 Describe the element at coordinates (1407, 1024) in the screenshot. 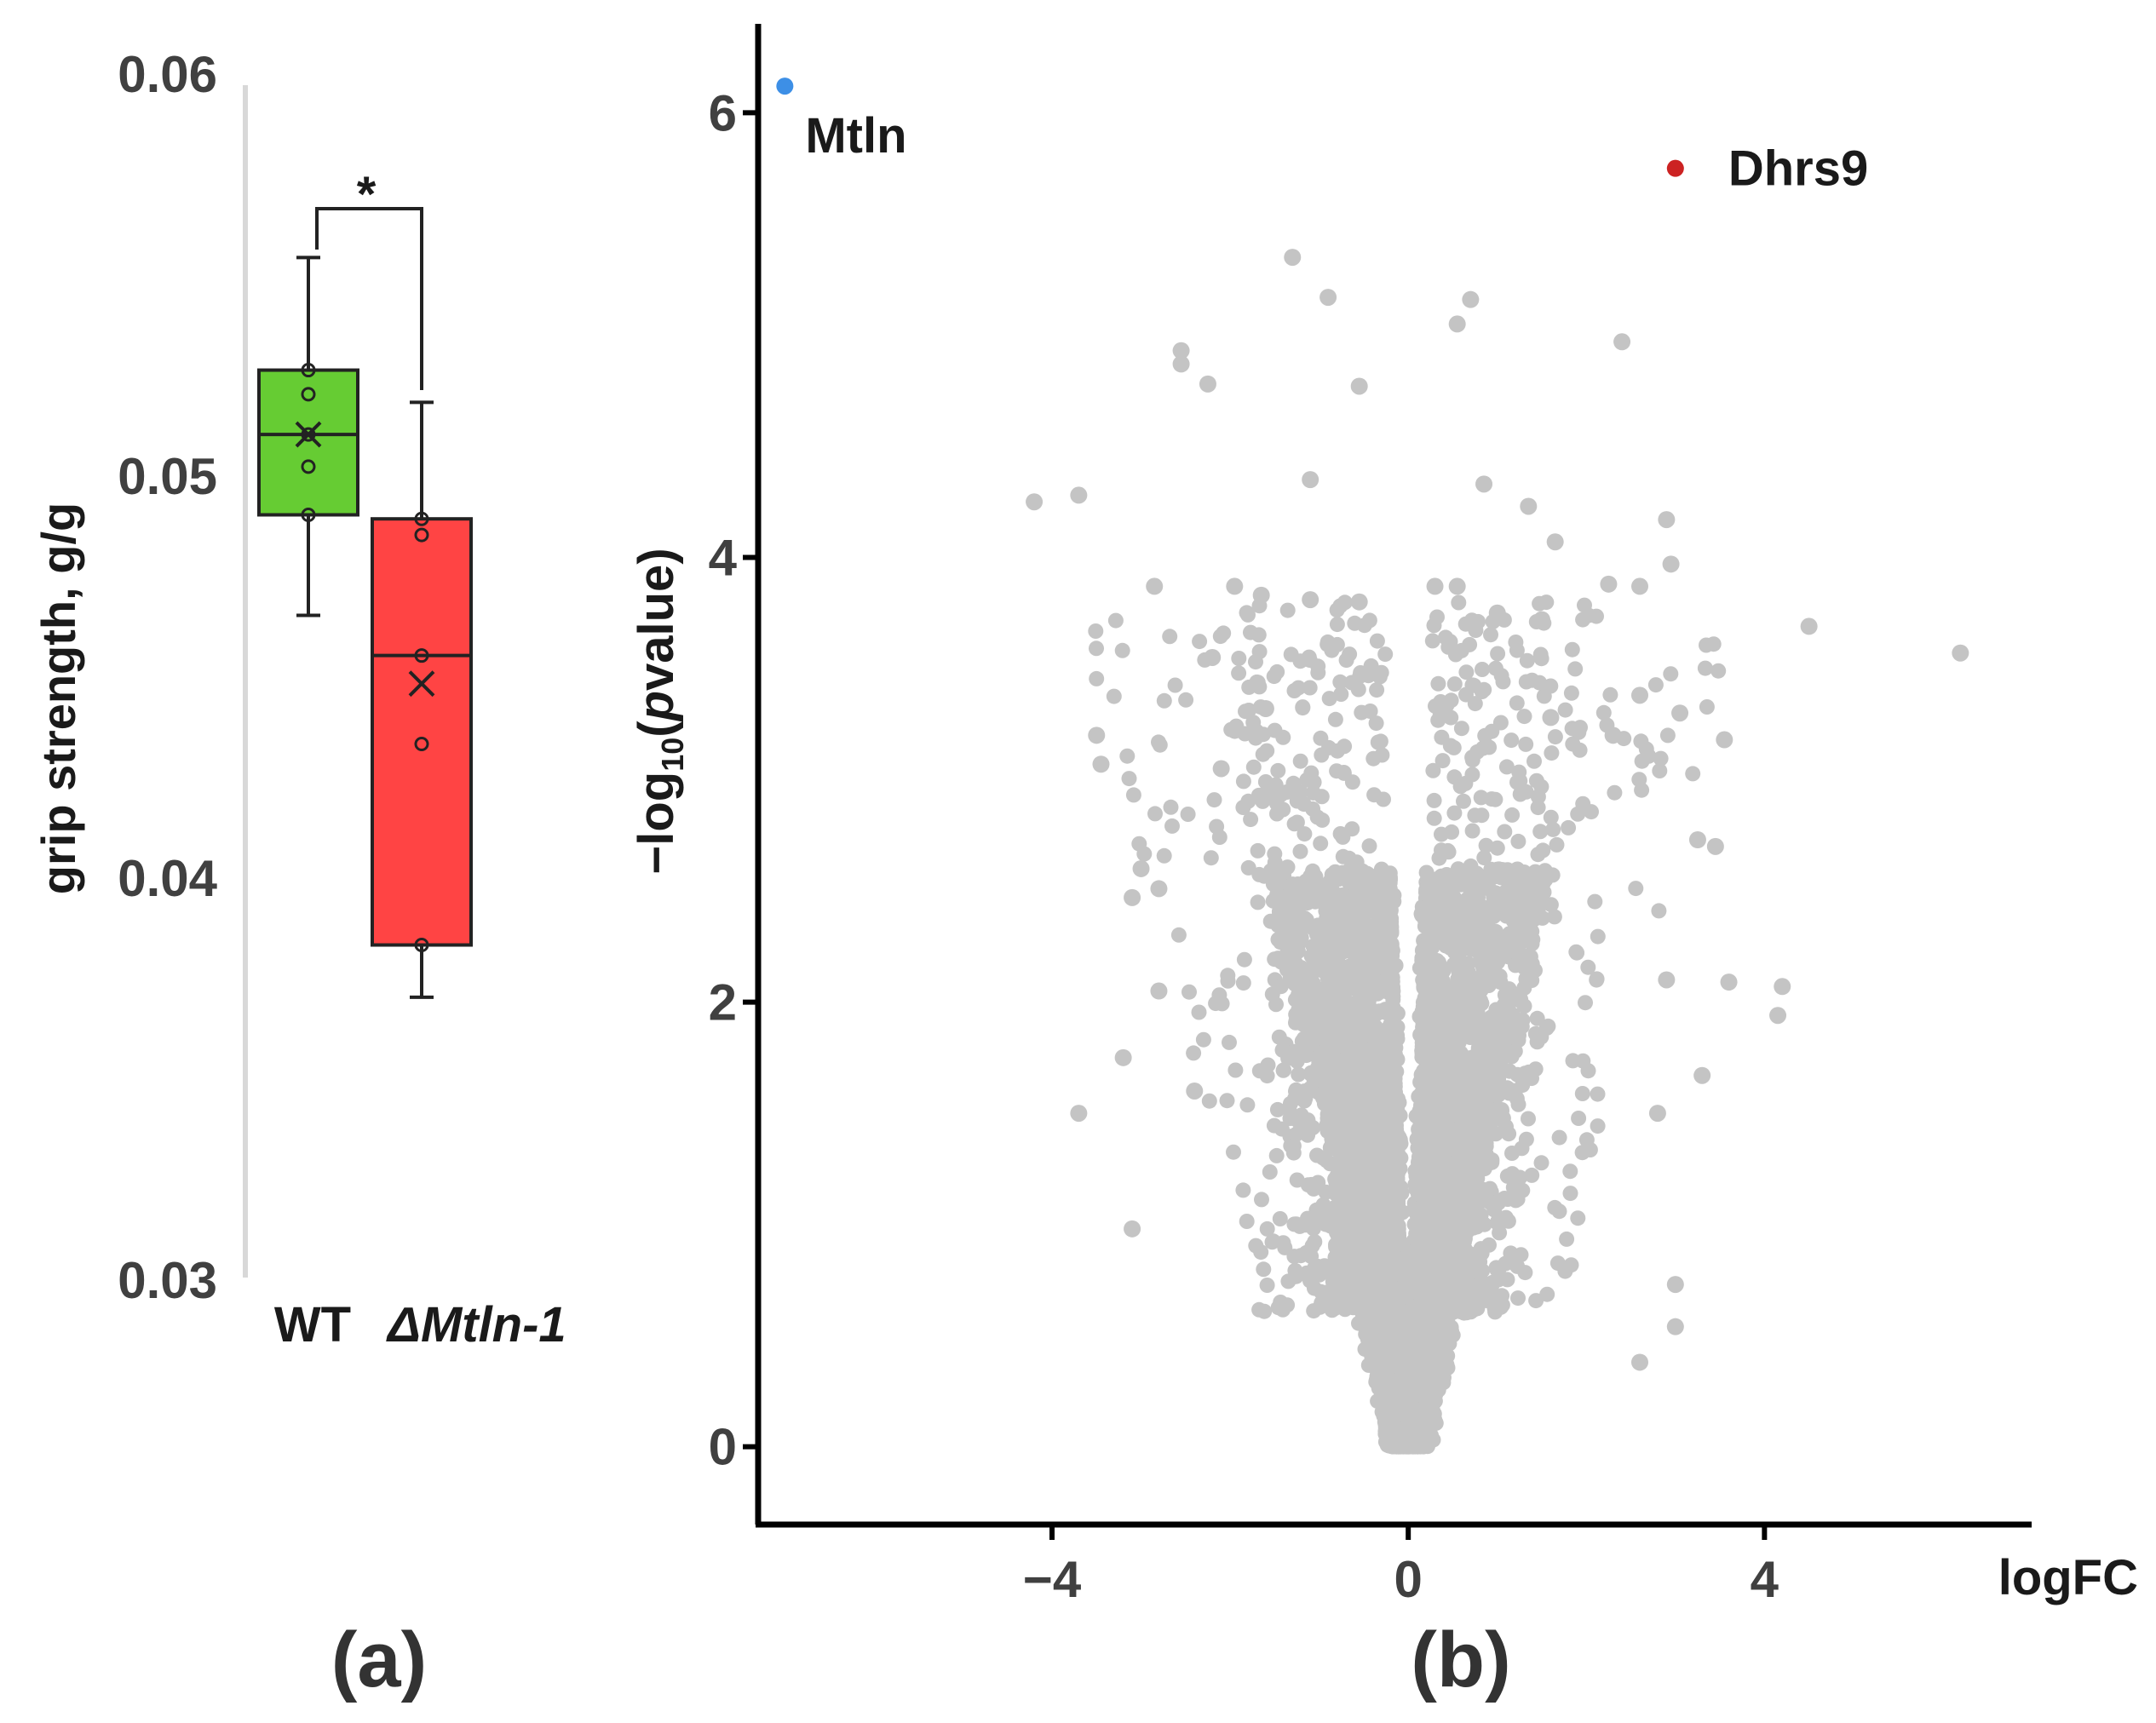

I see `point-cloud` at that location.